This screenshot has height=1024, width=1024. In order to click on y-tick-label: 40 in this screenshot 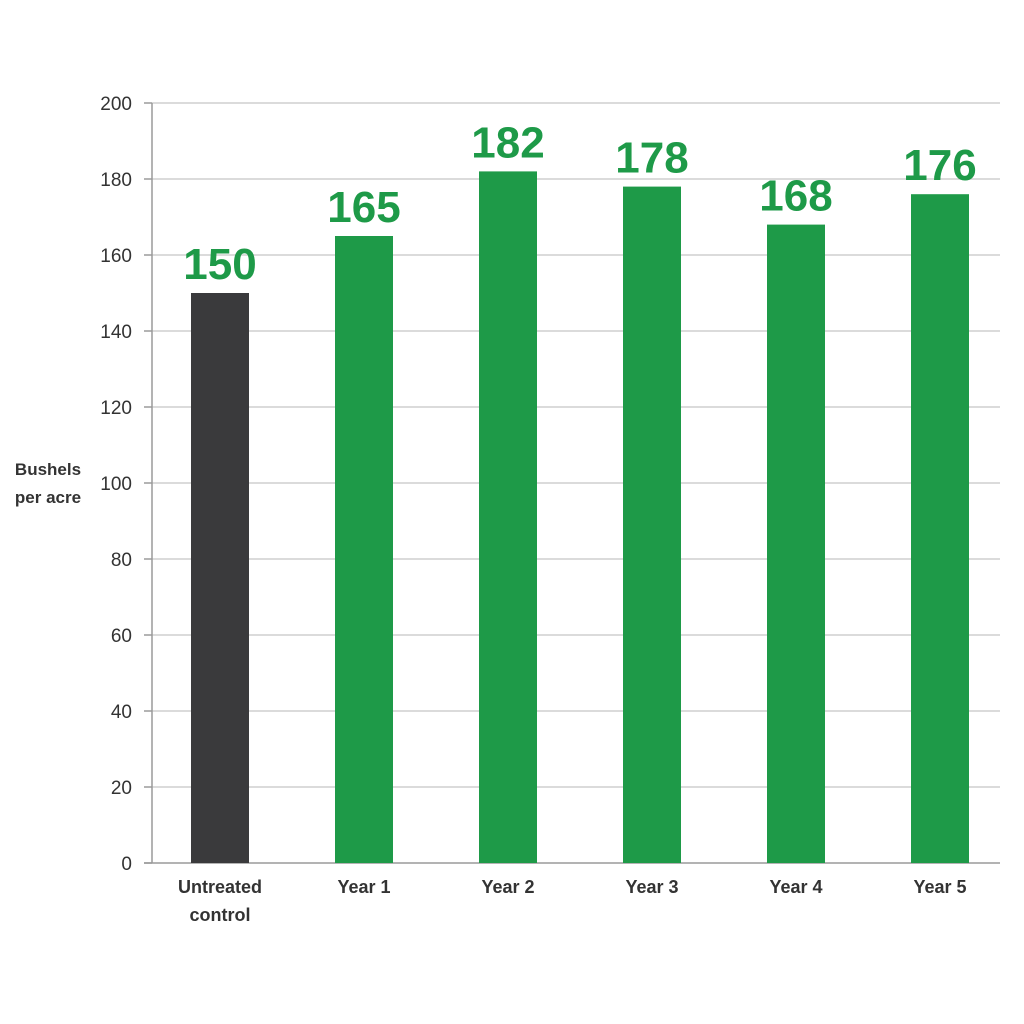, I will do `click(121, 712)`.